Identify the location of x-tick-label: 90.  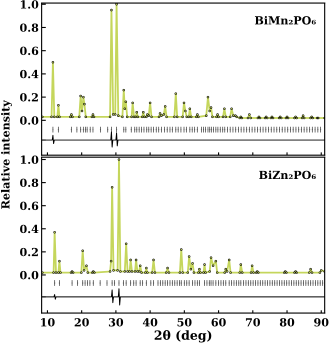
(321, 322).